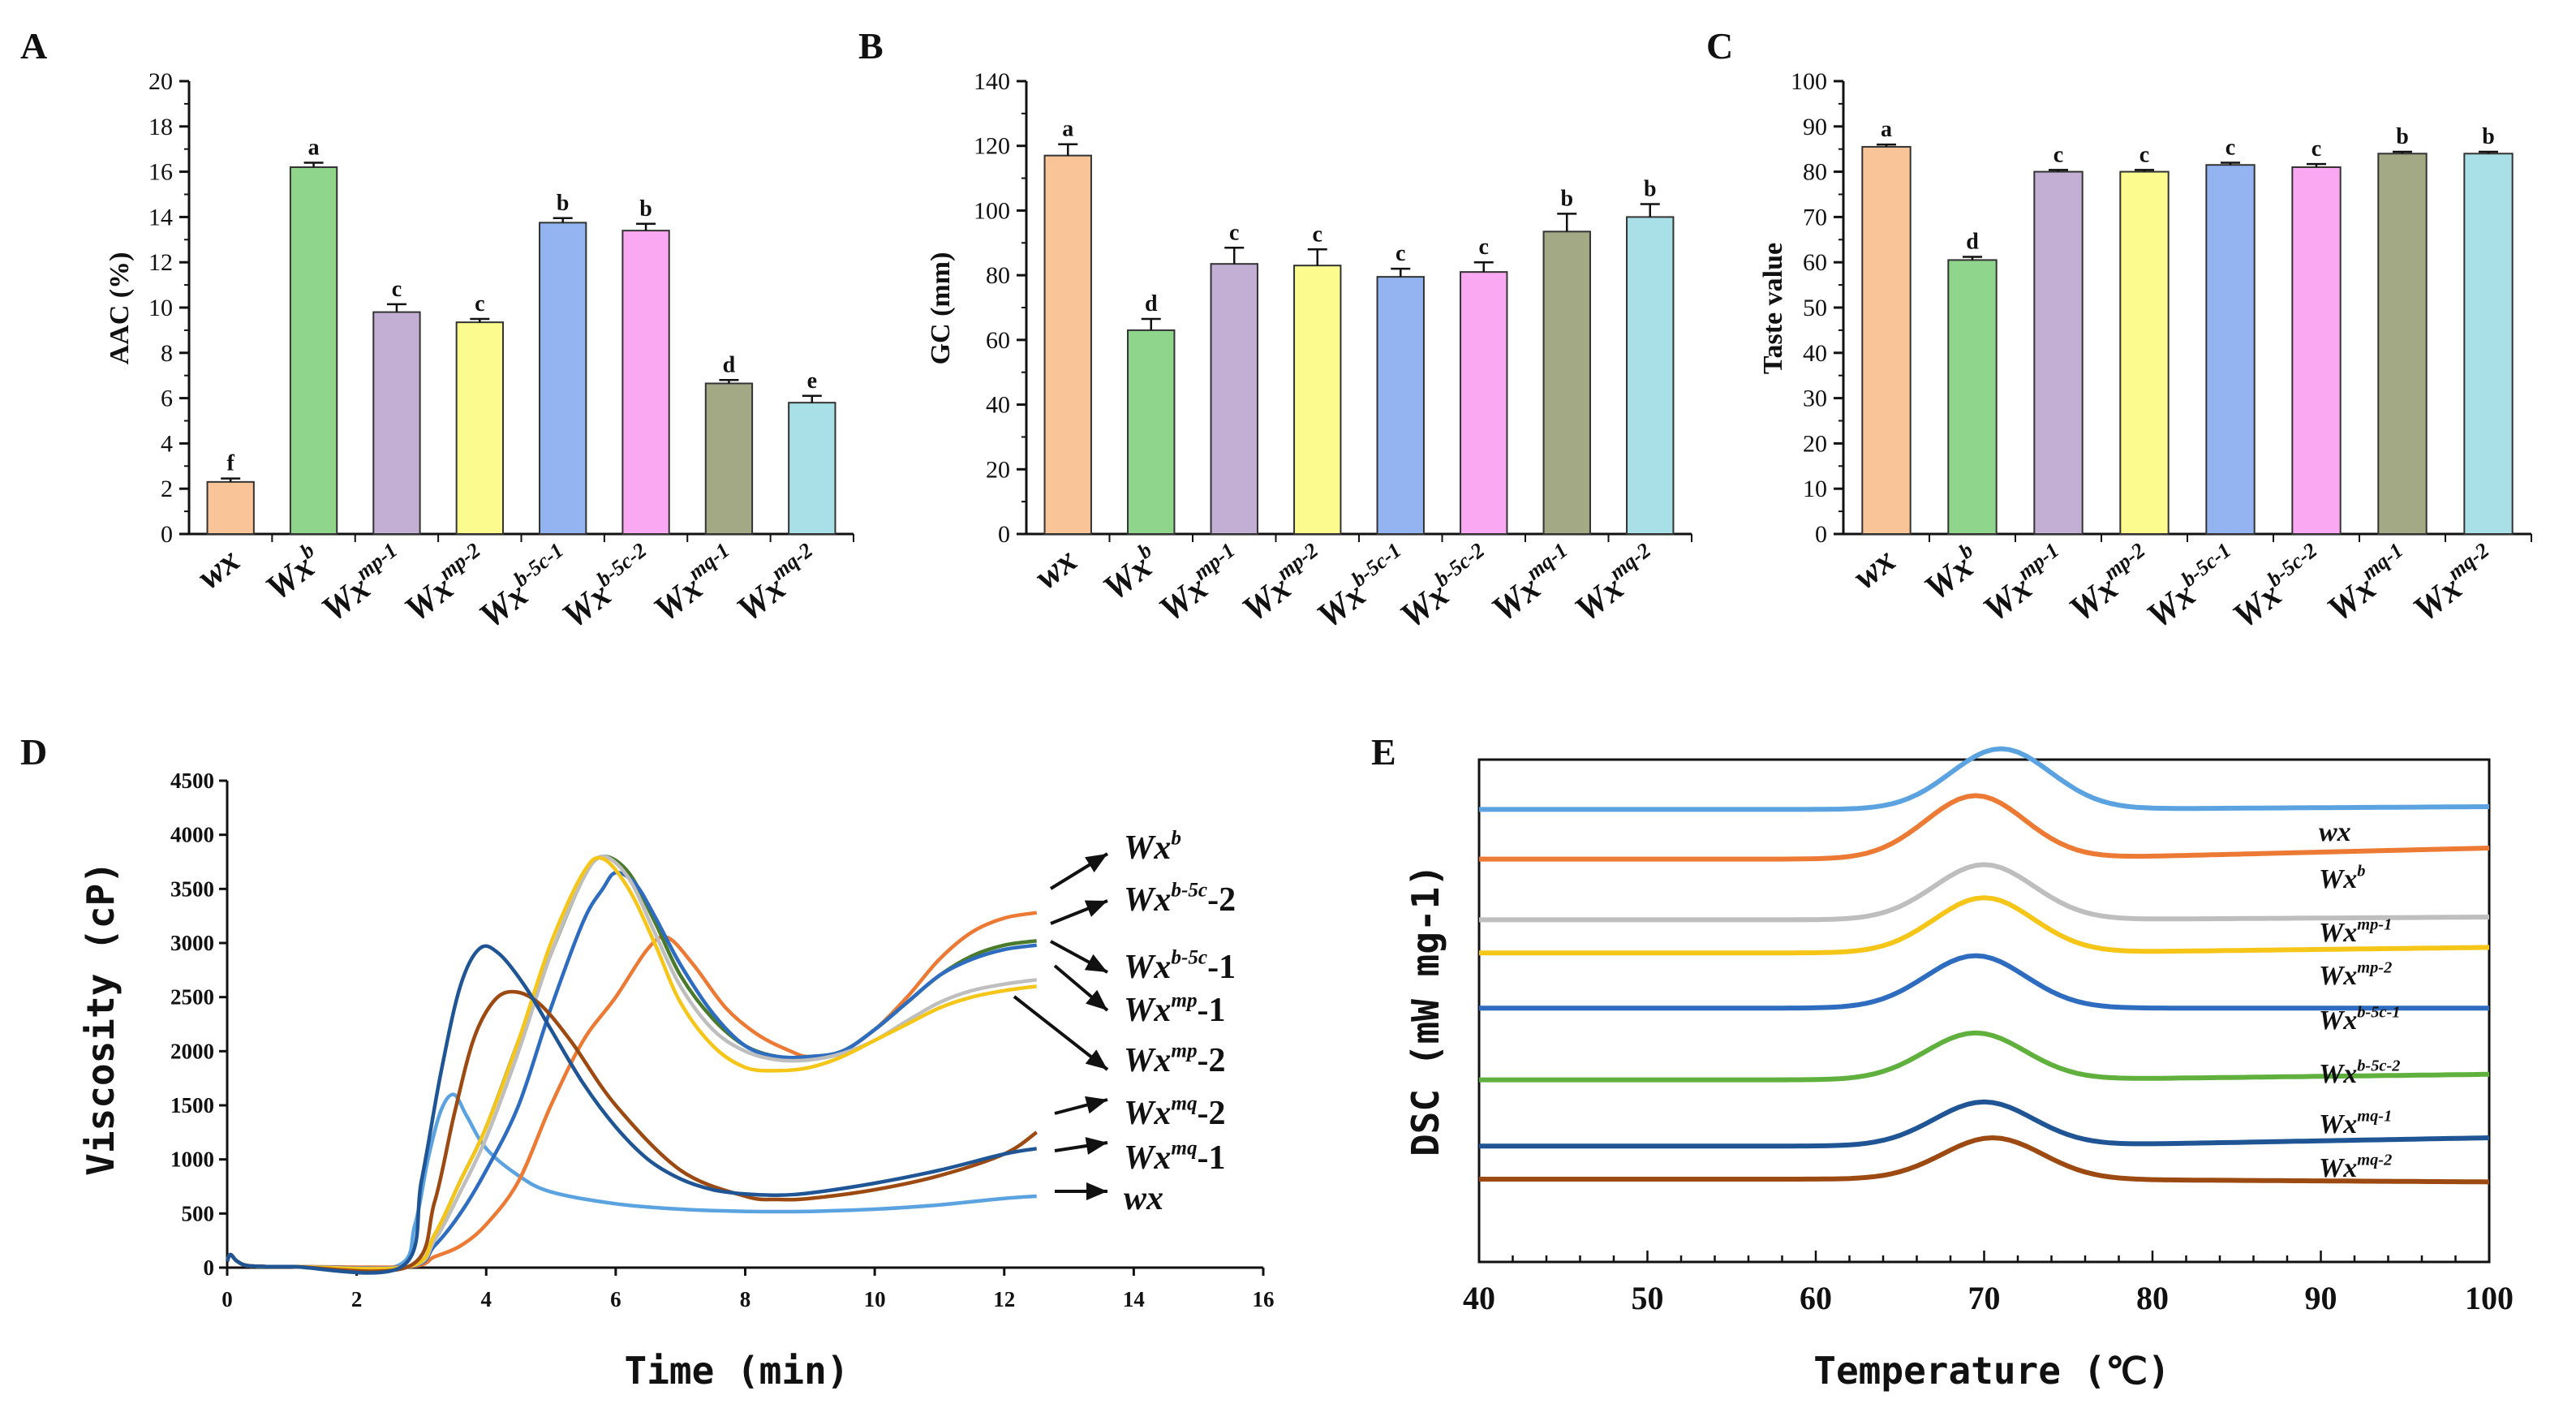  I want to click on significance-letter: e, so click(812, 381).